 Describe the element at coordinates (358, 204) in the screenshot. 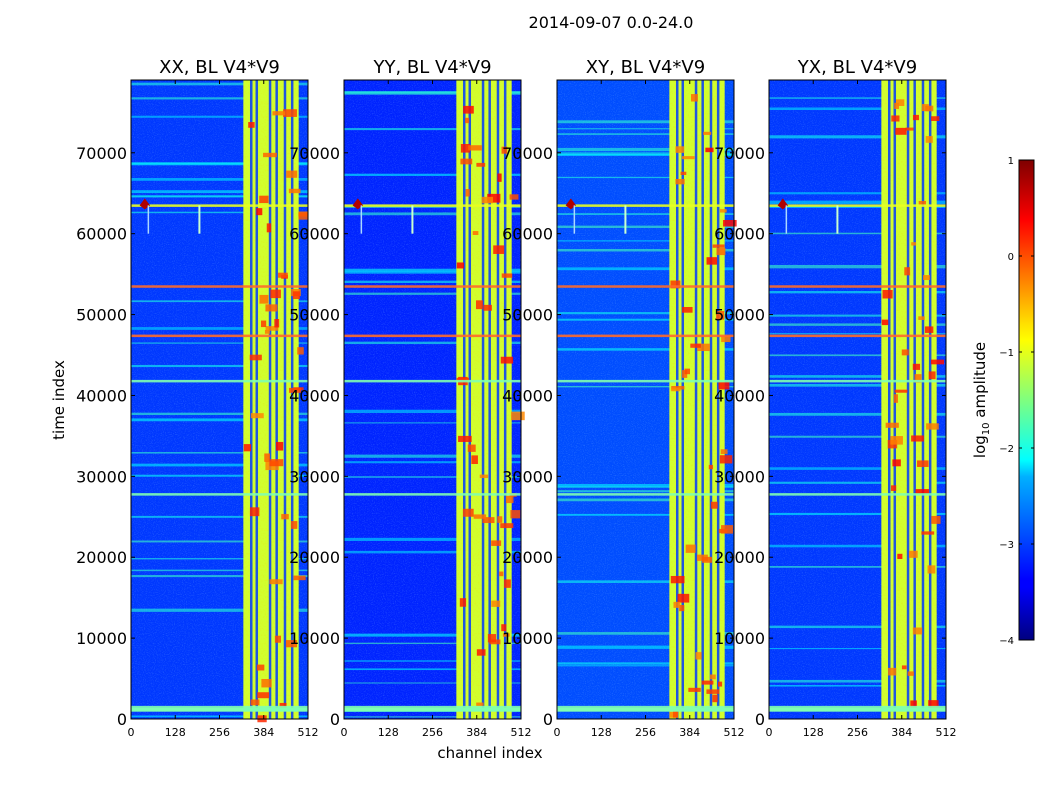

I see `burst-feature` at that location.